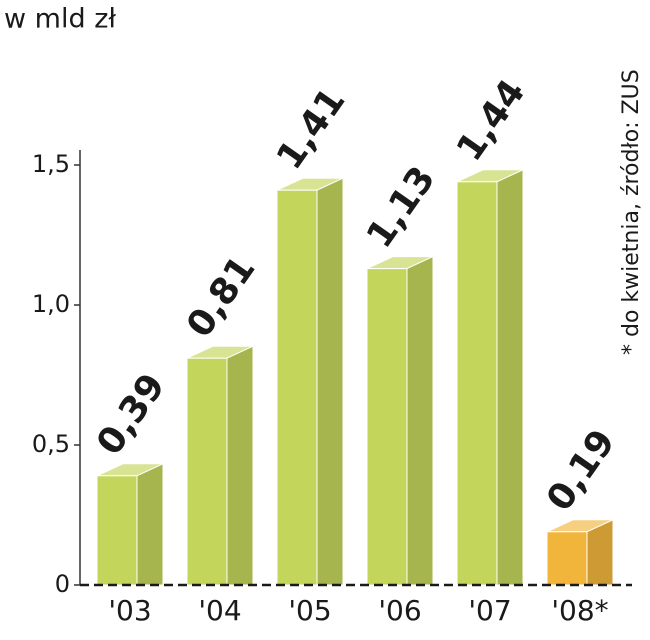 Image resolution: width=650 pixels, height=640 pixels. Describe the element at coordinates (399, 610) in the screenshot. I see `x-tick-label: '06` at that location.